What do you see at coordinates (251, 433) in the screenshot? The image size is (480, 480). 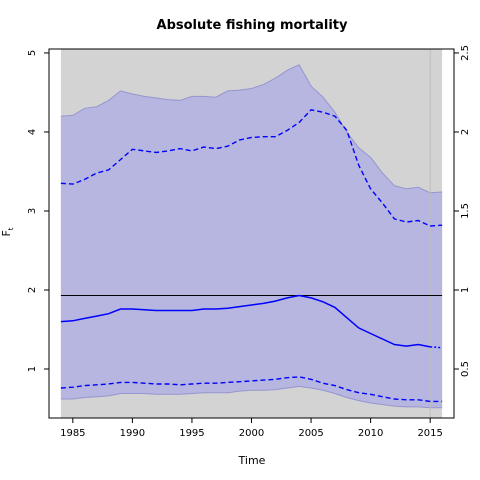 I see `x-tick-label: 2000` at bounding box center [251, 433].